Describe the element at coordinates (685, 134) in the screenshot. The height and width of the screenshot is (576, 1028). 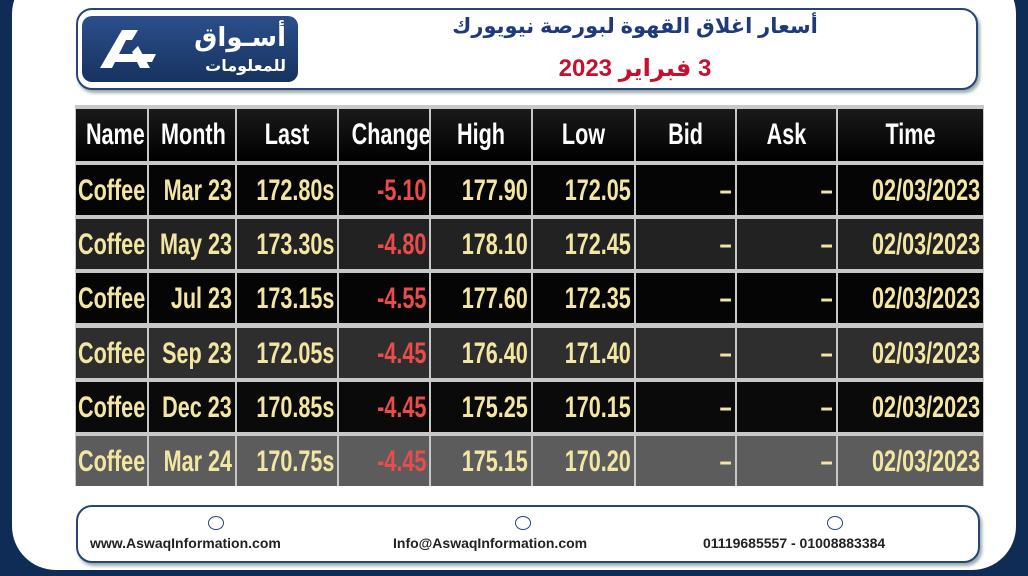
I see `column-header: Bid` at that location.